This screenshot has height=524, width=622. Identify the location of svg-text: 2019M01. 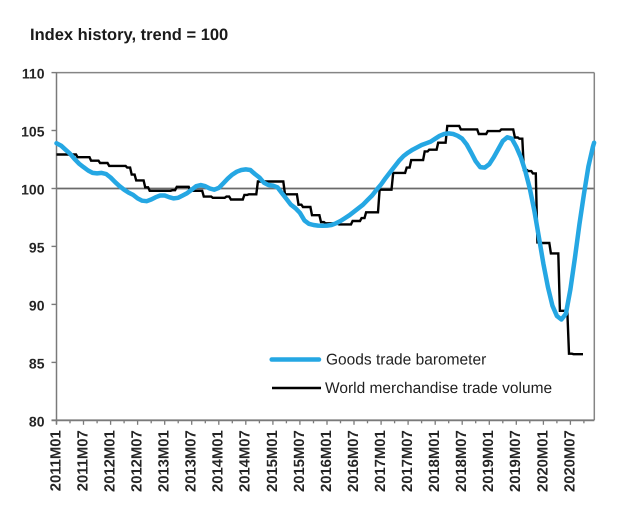
(489, 461).